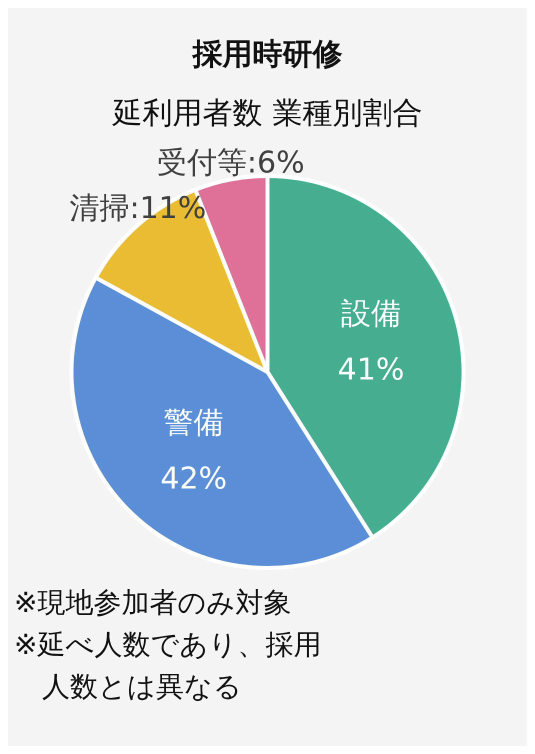  What do you see at coordinates (153, 603) in the screenshot?
I see `text: ※現地参加者のみ対象` at bounding box center [153, 603].